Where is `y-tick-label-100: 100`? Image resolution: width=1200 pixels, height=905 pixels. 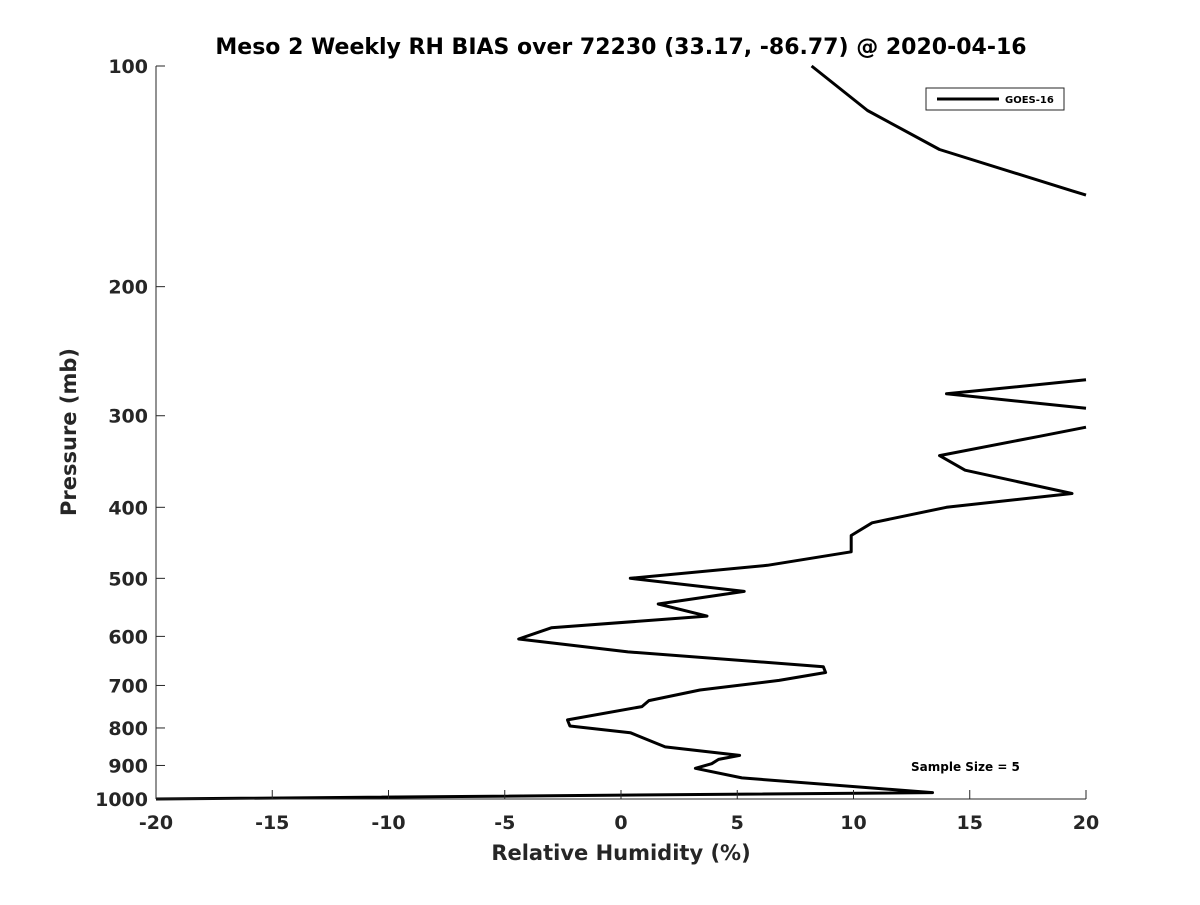 y-tick-label-100: 100 is located at coordinates (128, 67).